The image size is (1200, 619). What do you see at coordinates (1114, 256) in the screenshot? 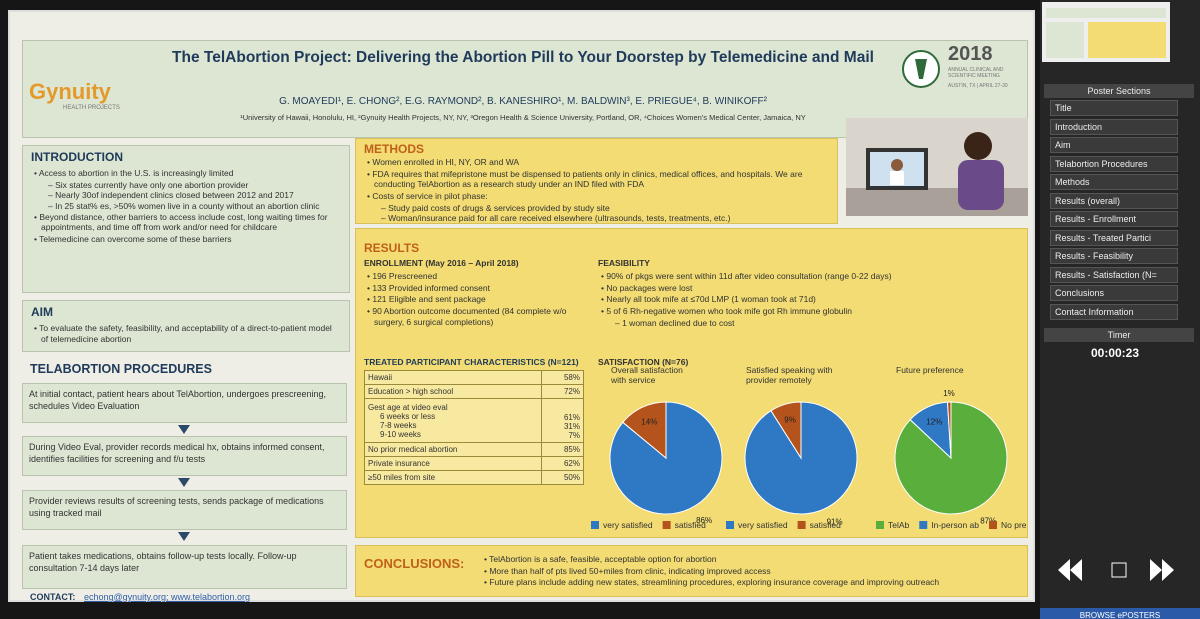
I see `section-button: Results - Feasibility` at bounding box center [1114, 256].